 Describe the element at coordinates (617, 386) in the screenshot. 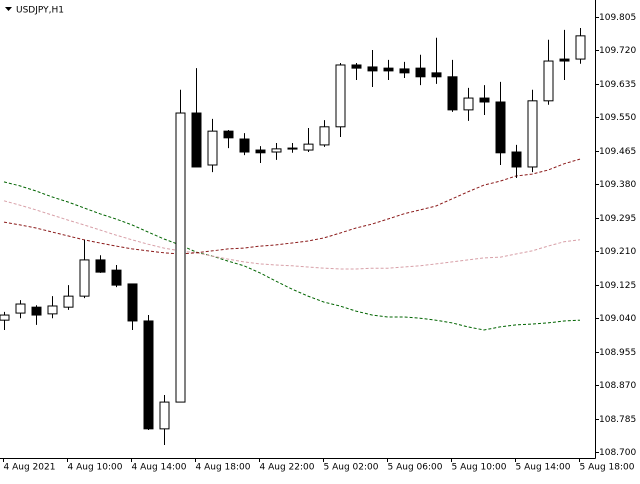

I see `y-tick-label: 108.870` at that location.